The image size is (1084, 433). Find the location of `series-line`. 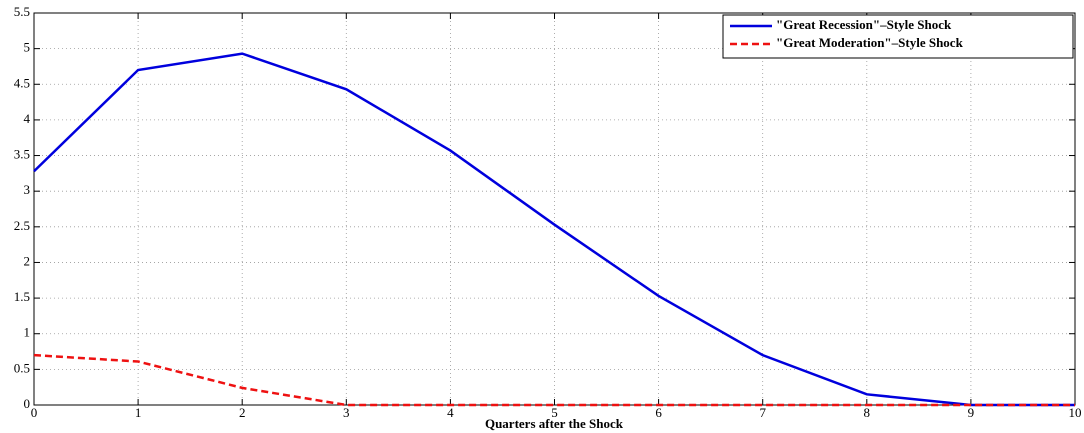

series-line is located at coordinates (554, 380).